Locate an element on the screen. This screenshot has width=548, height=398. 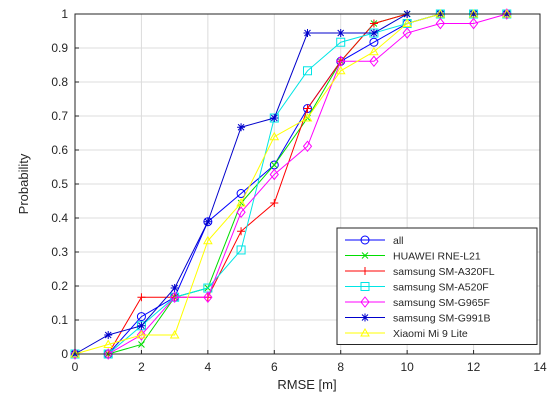
y-axis-label: Probability is located at coordinates (23, 183).